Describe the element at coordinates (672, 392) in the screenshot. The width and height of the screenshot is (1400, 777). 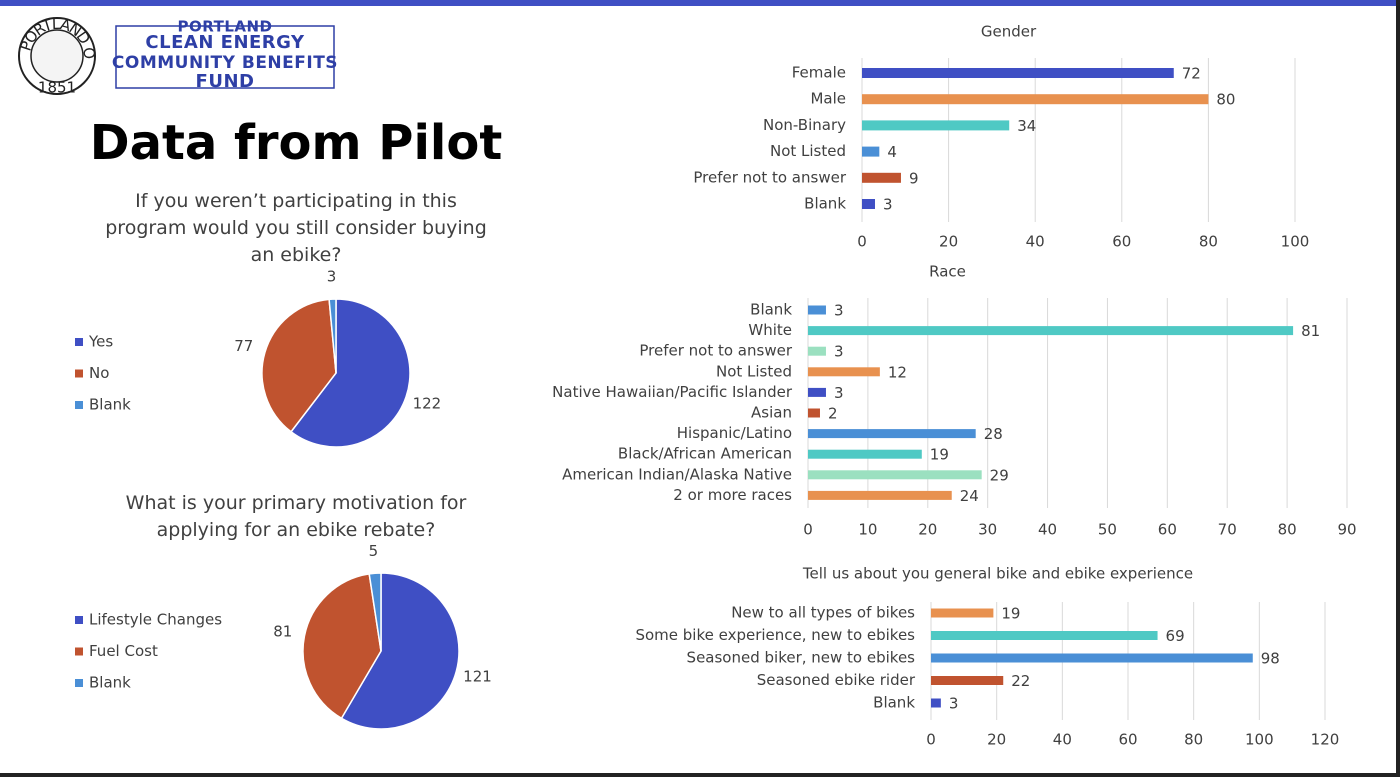
I see `y-tick-label: Native Hawaiian/Pacific Islander` at that location.